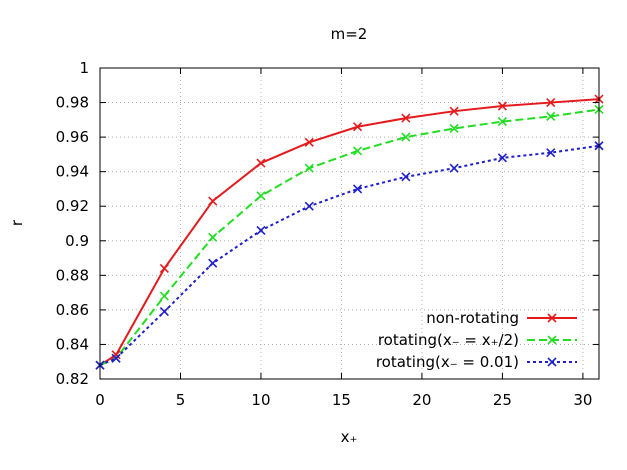 This screenshot has height=470, width=627. What do you see at coordinates (72, 172) in the screenshot?
I see `y-tick-label: 0.94` at bounding box center [72, 172].